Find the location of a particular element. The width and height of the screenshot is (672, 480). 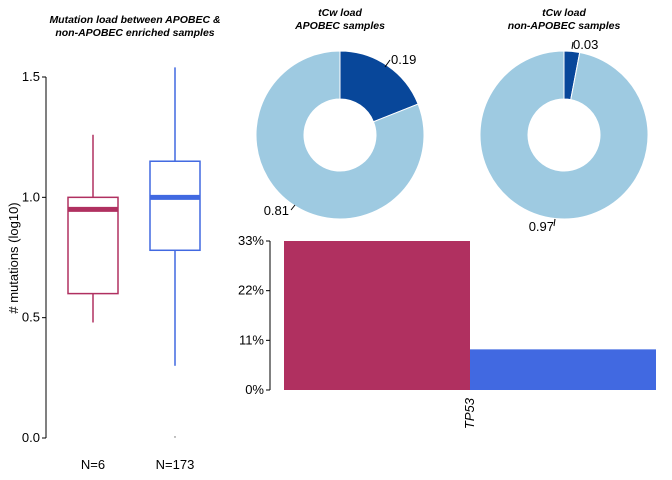

boxplot-title-line-2: non-APOBEC enriched samples is located at coordinates (134, 33).